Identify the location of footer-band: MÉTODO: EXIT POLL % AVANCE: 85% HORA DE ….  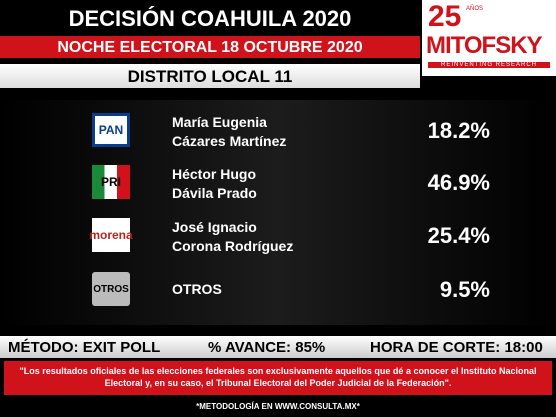
(278, 347).